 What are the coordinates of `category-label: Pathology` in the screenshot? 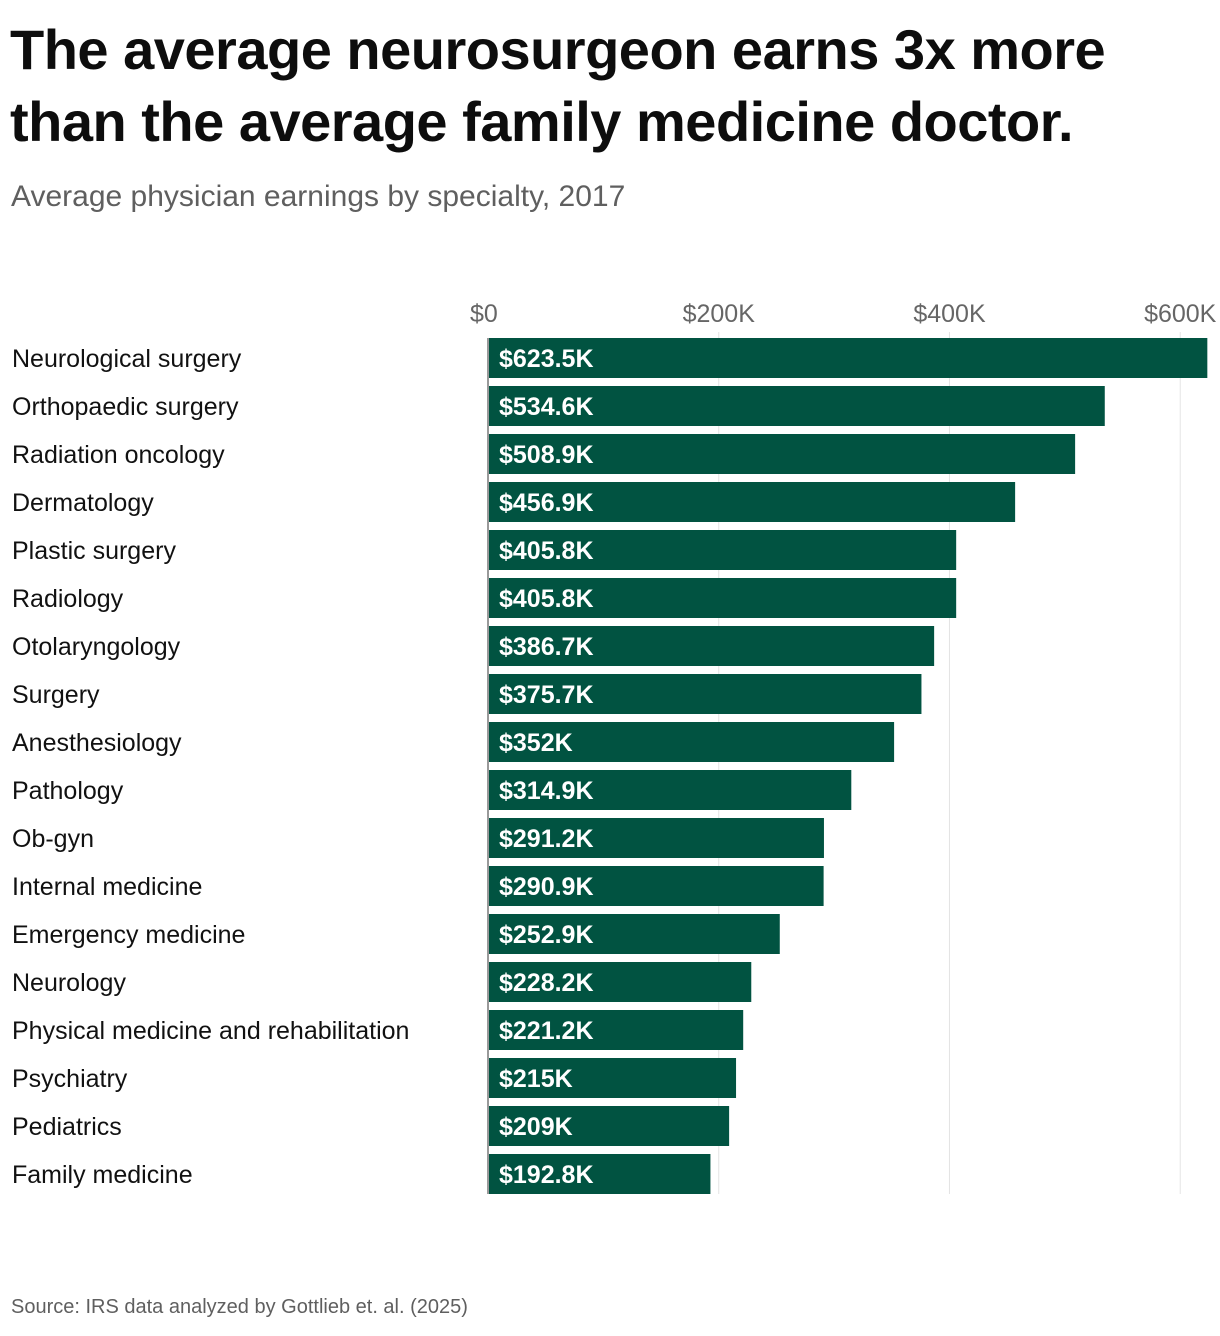 It's located at (68, 791).